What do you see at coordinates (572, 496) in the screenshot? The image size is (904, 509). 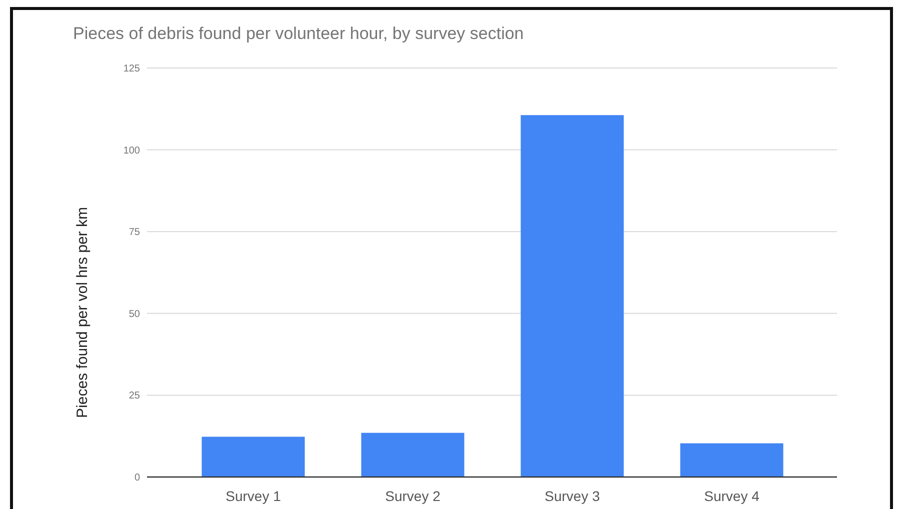 I see `x-tick-label: Survey 3` at bounding box center [572, 496].